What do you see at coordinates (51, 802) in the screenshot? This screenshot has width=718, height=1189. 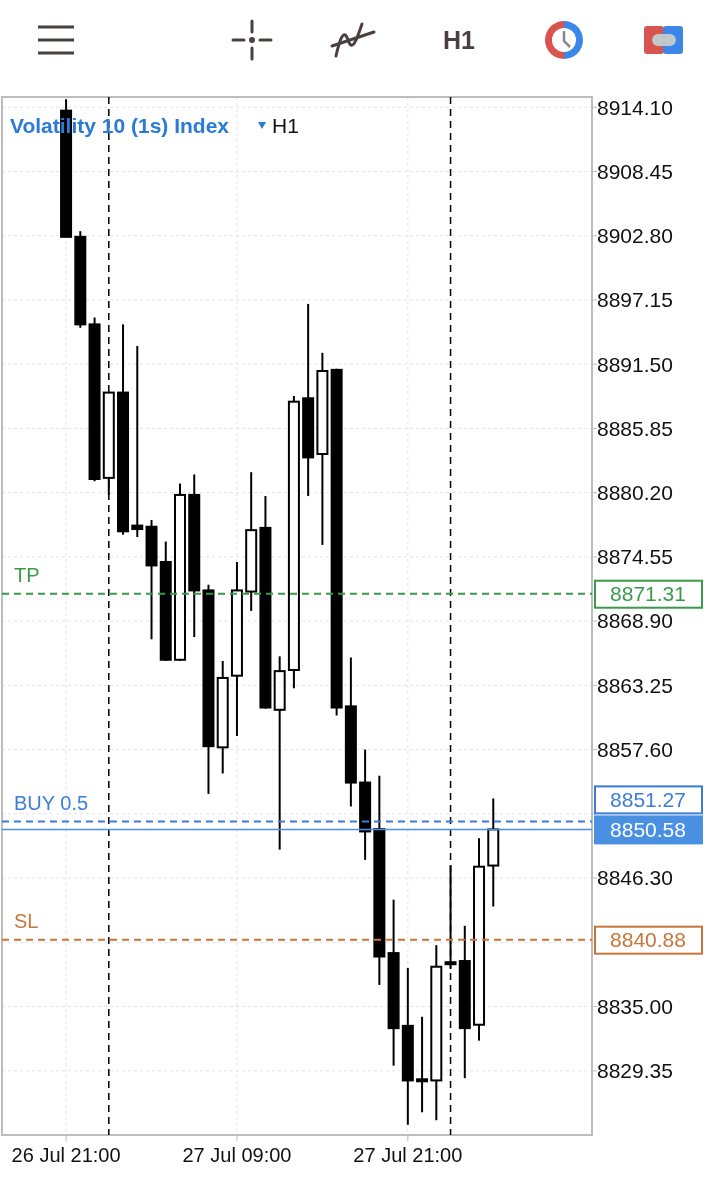 I see `ref-line-label: BUY 0.5` at bounding box center [51, 802].